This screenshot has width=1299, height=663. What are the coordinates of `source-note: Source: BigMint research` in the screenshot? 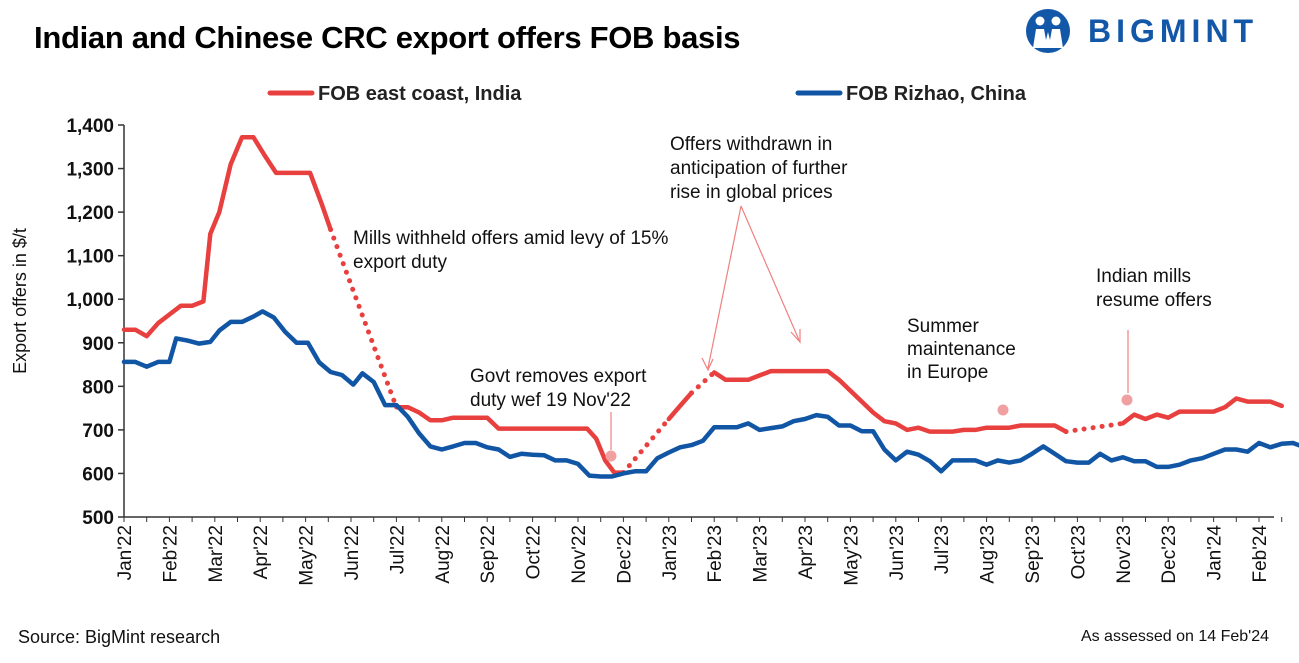 It's located at (119, 637).